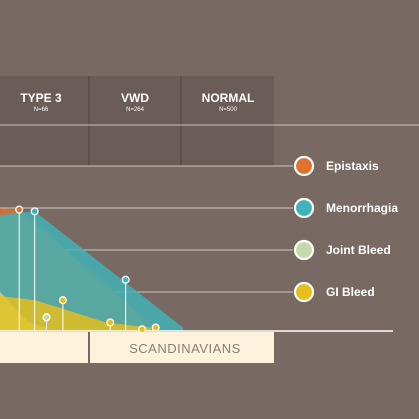  Describe the element at coordinates (362, 208) in the screenshot. I see `legend-label: Menorrhagia` at that location.